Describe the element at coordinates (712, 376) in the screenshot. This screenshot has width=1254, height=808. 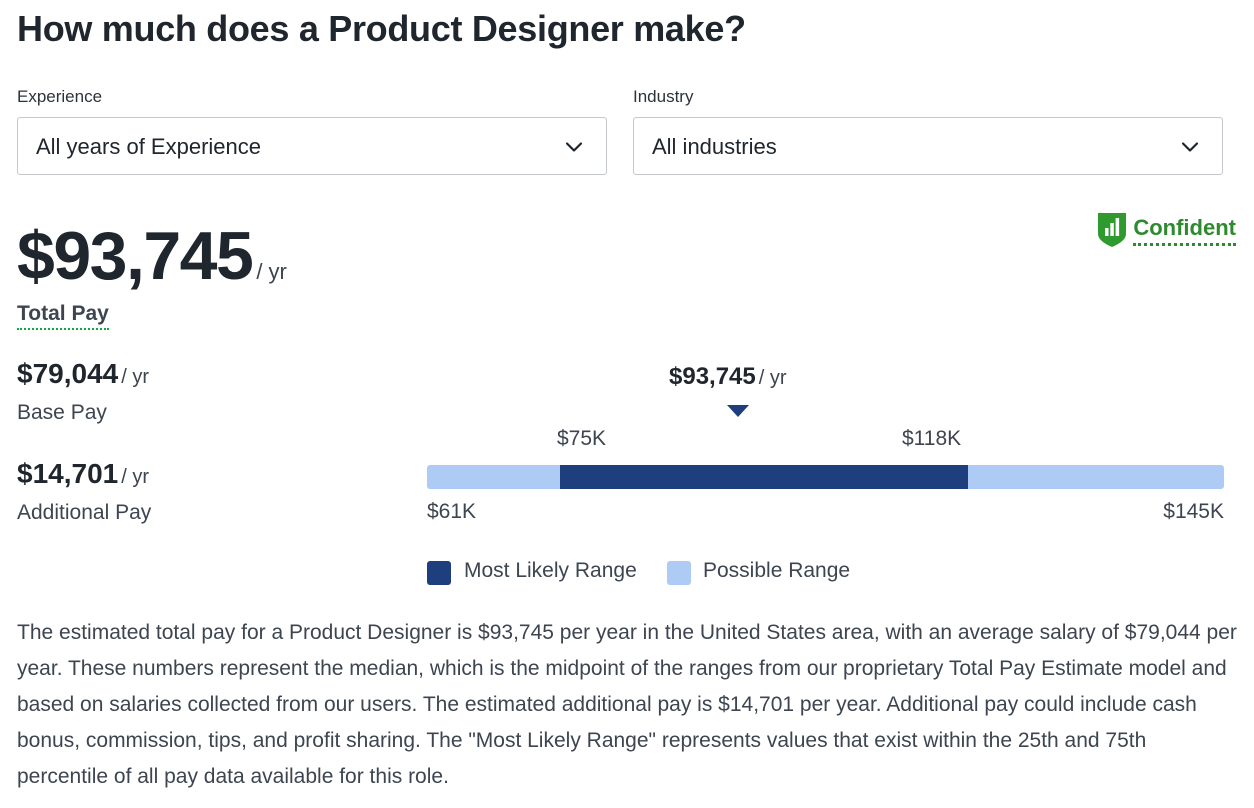
I see `median-pay-value: $93,745` at that location.